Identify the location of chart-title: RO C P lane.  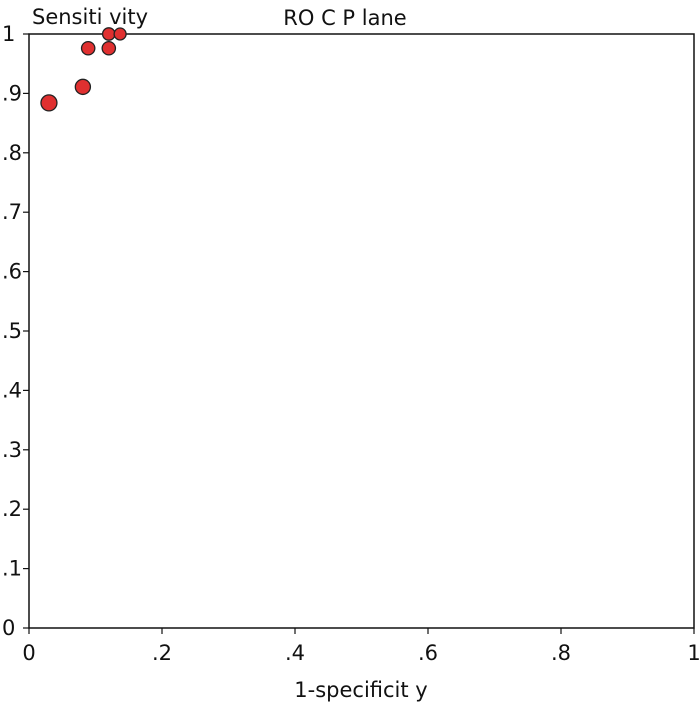
(344, 18).